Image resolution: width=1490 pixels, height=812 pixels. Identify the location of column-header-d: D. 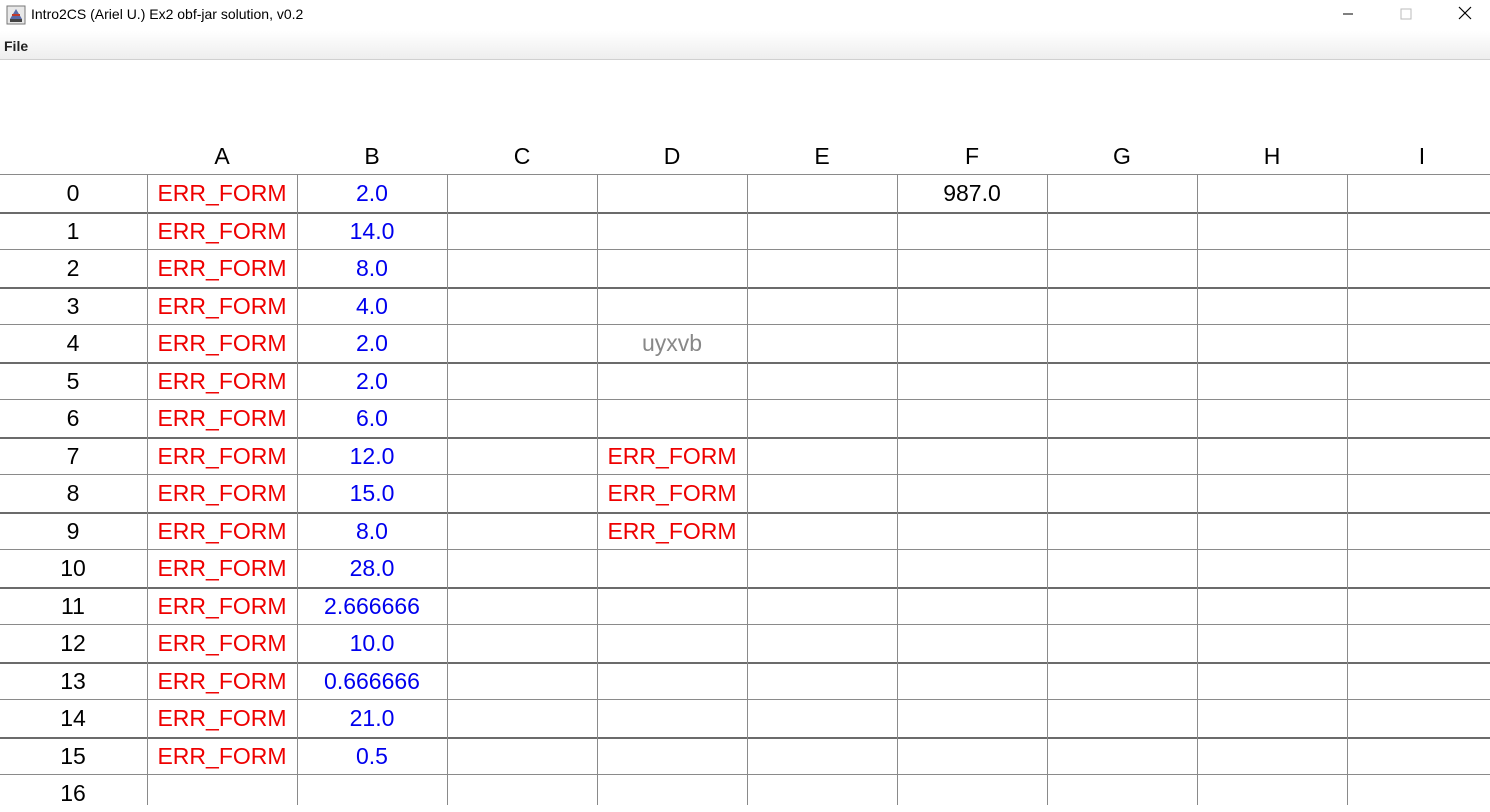
(672, 155).